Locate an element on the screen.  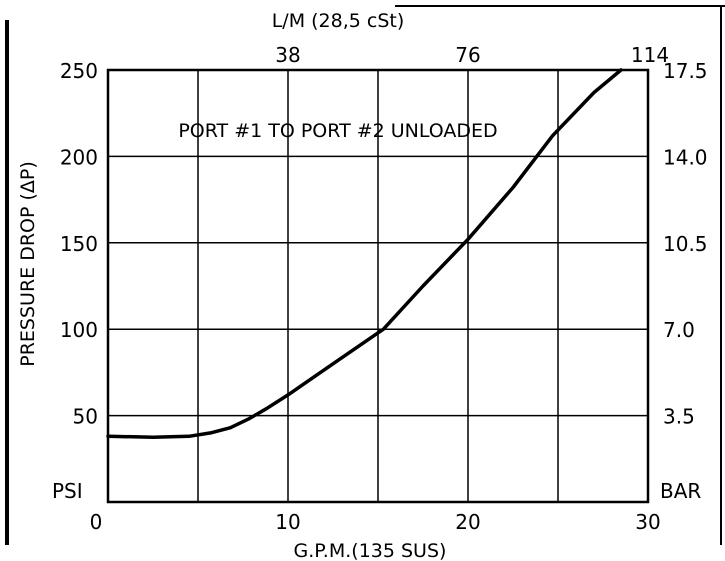
x-tick-label: 0 is located at coordinates (96, 522).